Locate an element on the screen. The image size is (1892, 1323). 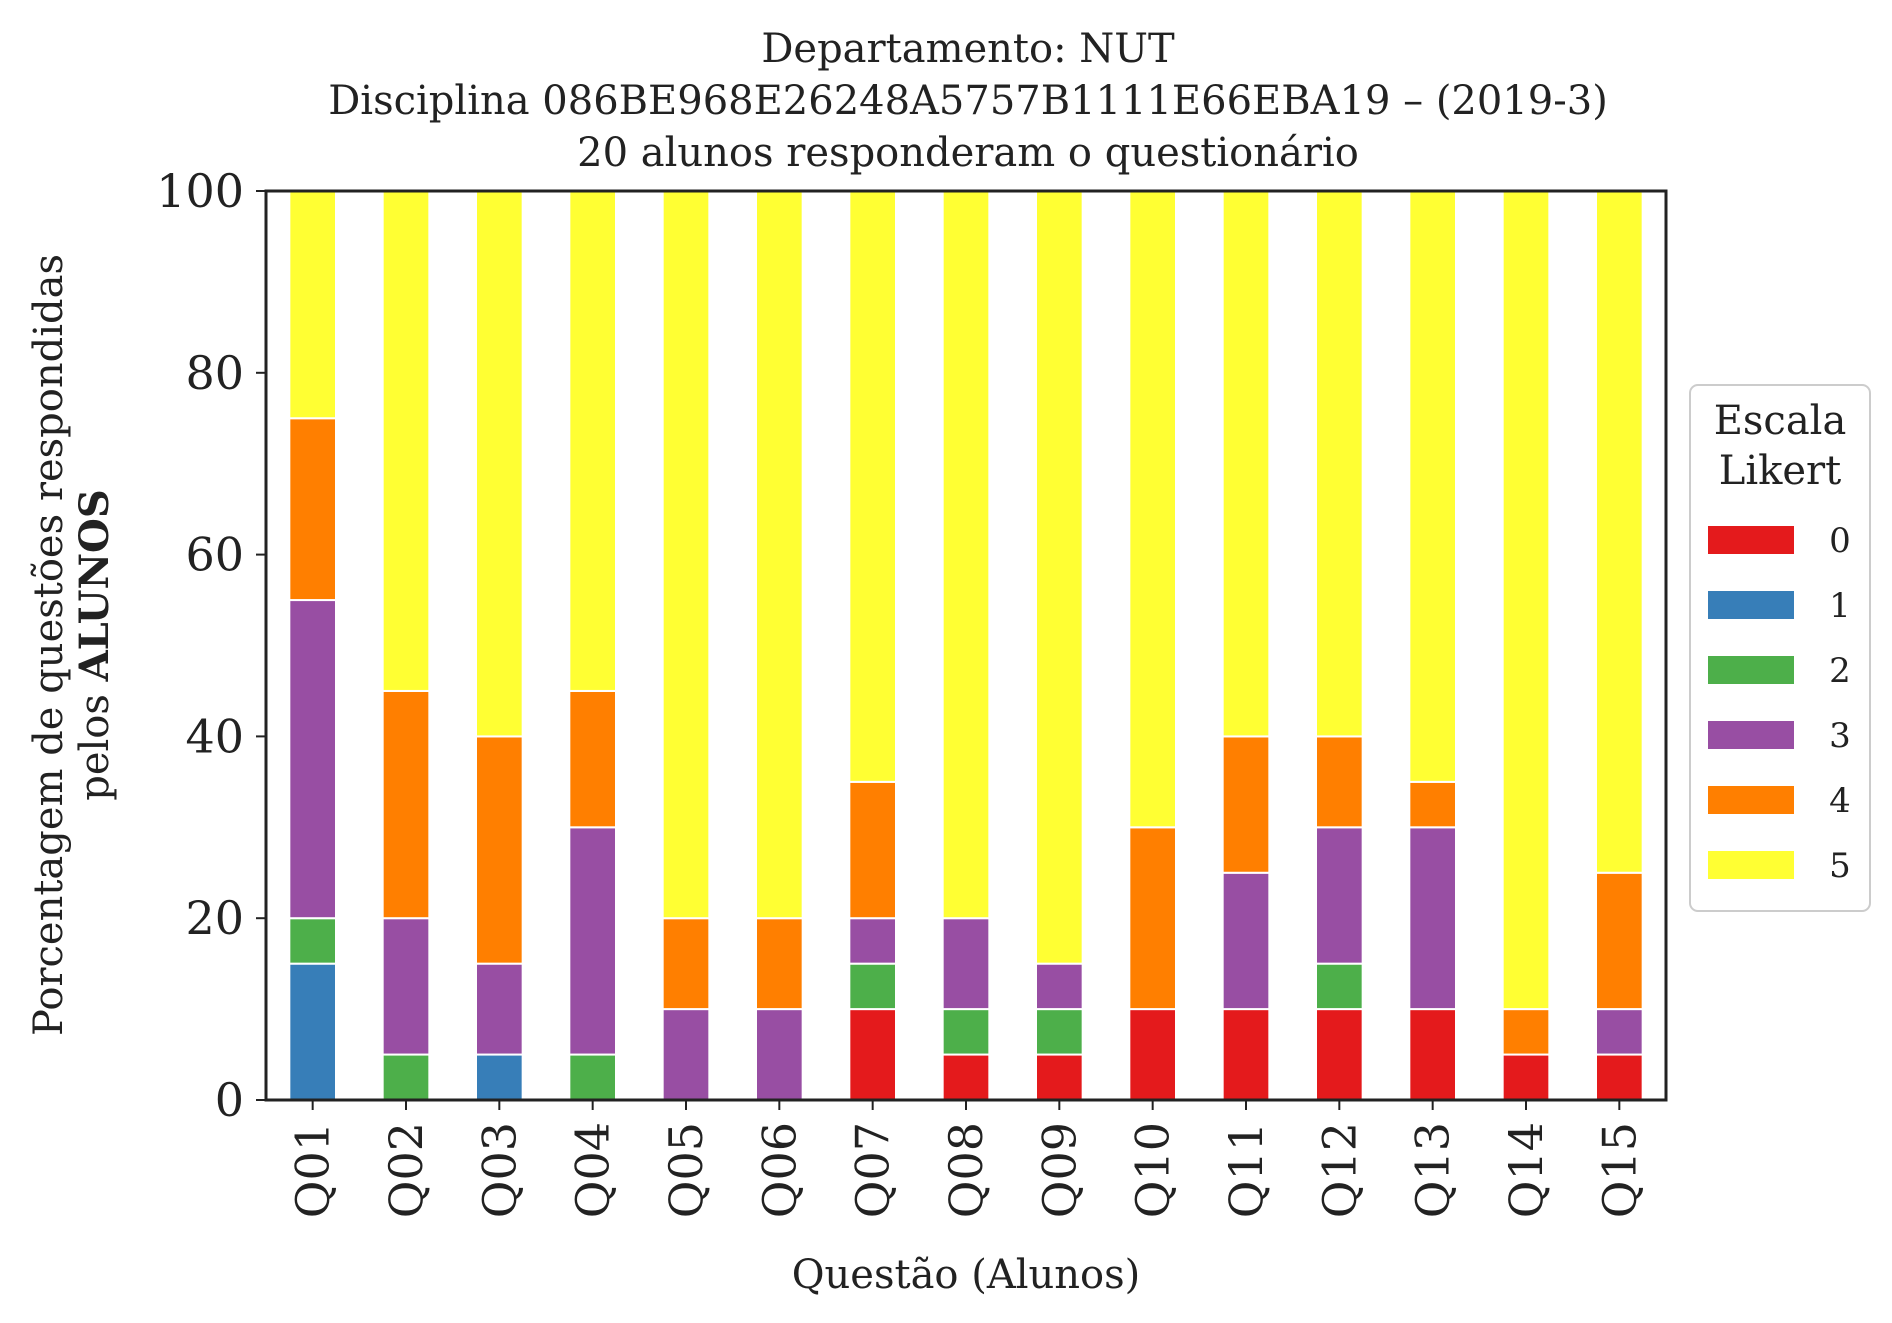
legend-box is located at coordinates (1780, 648).